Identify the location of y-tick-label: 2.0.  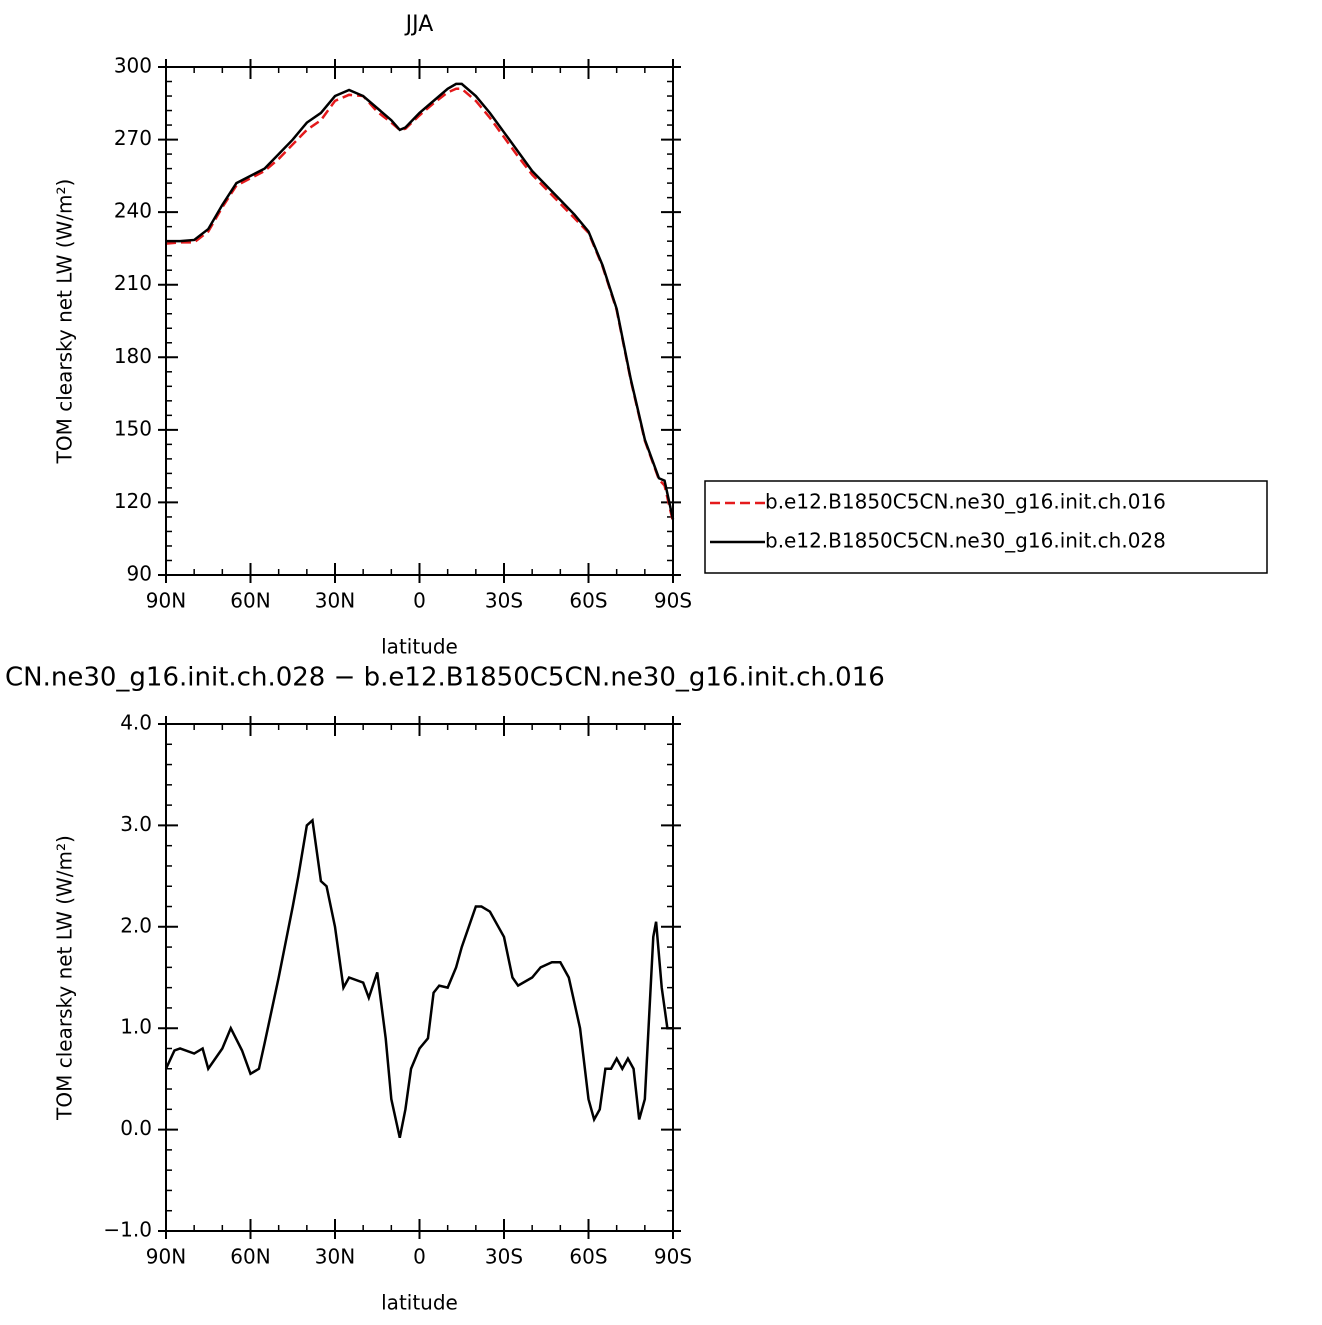
(136, 925).